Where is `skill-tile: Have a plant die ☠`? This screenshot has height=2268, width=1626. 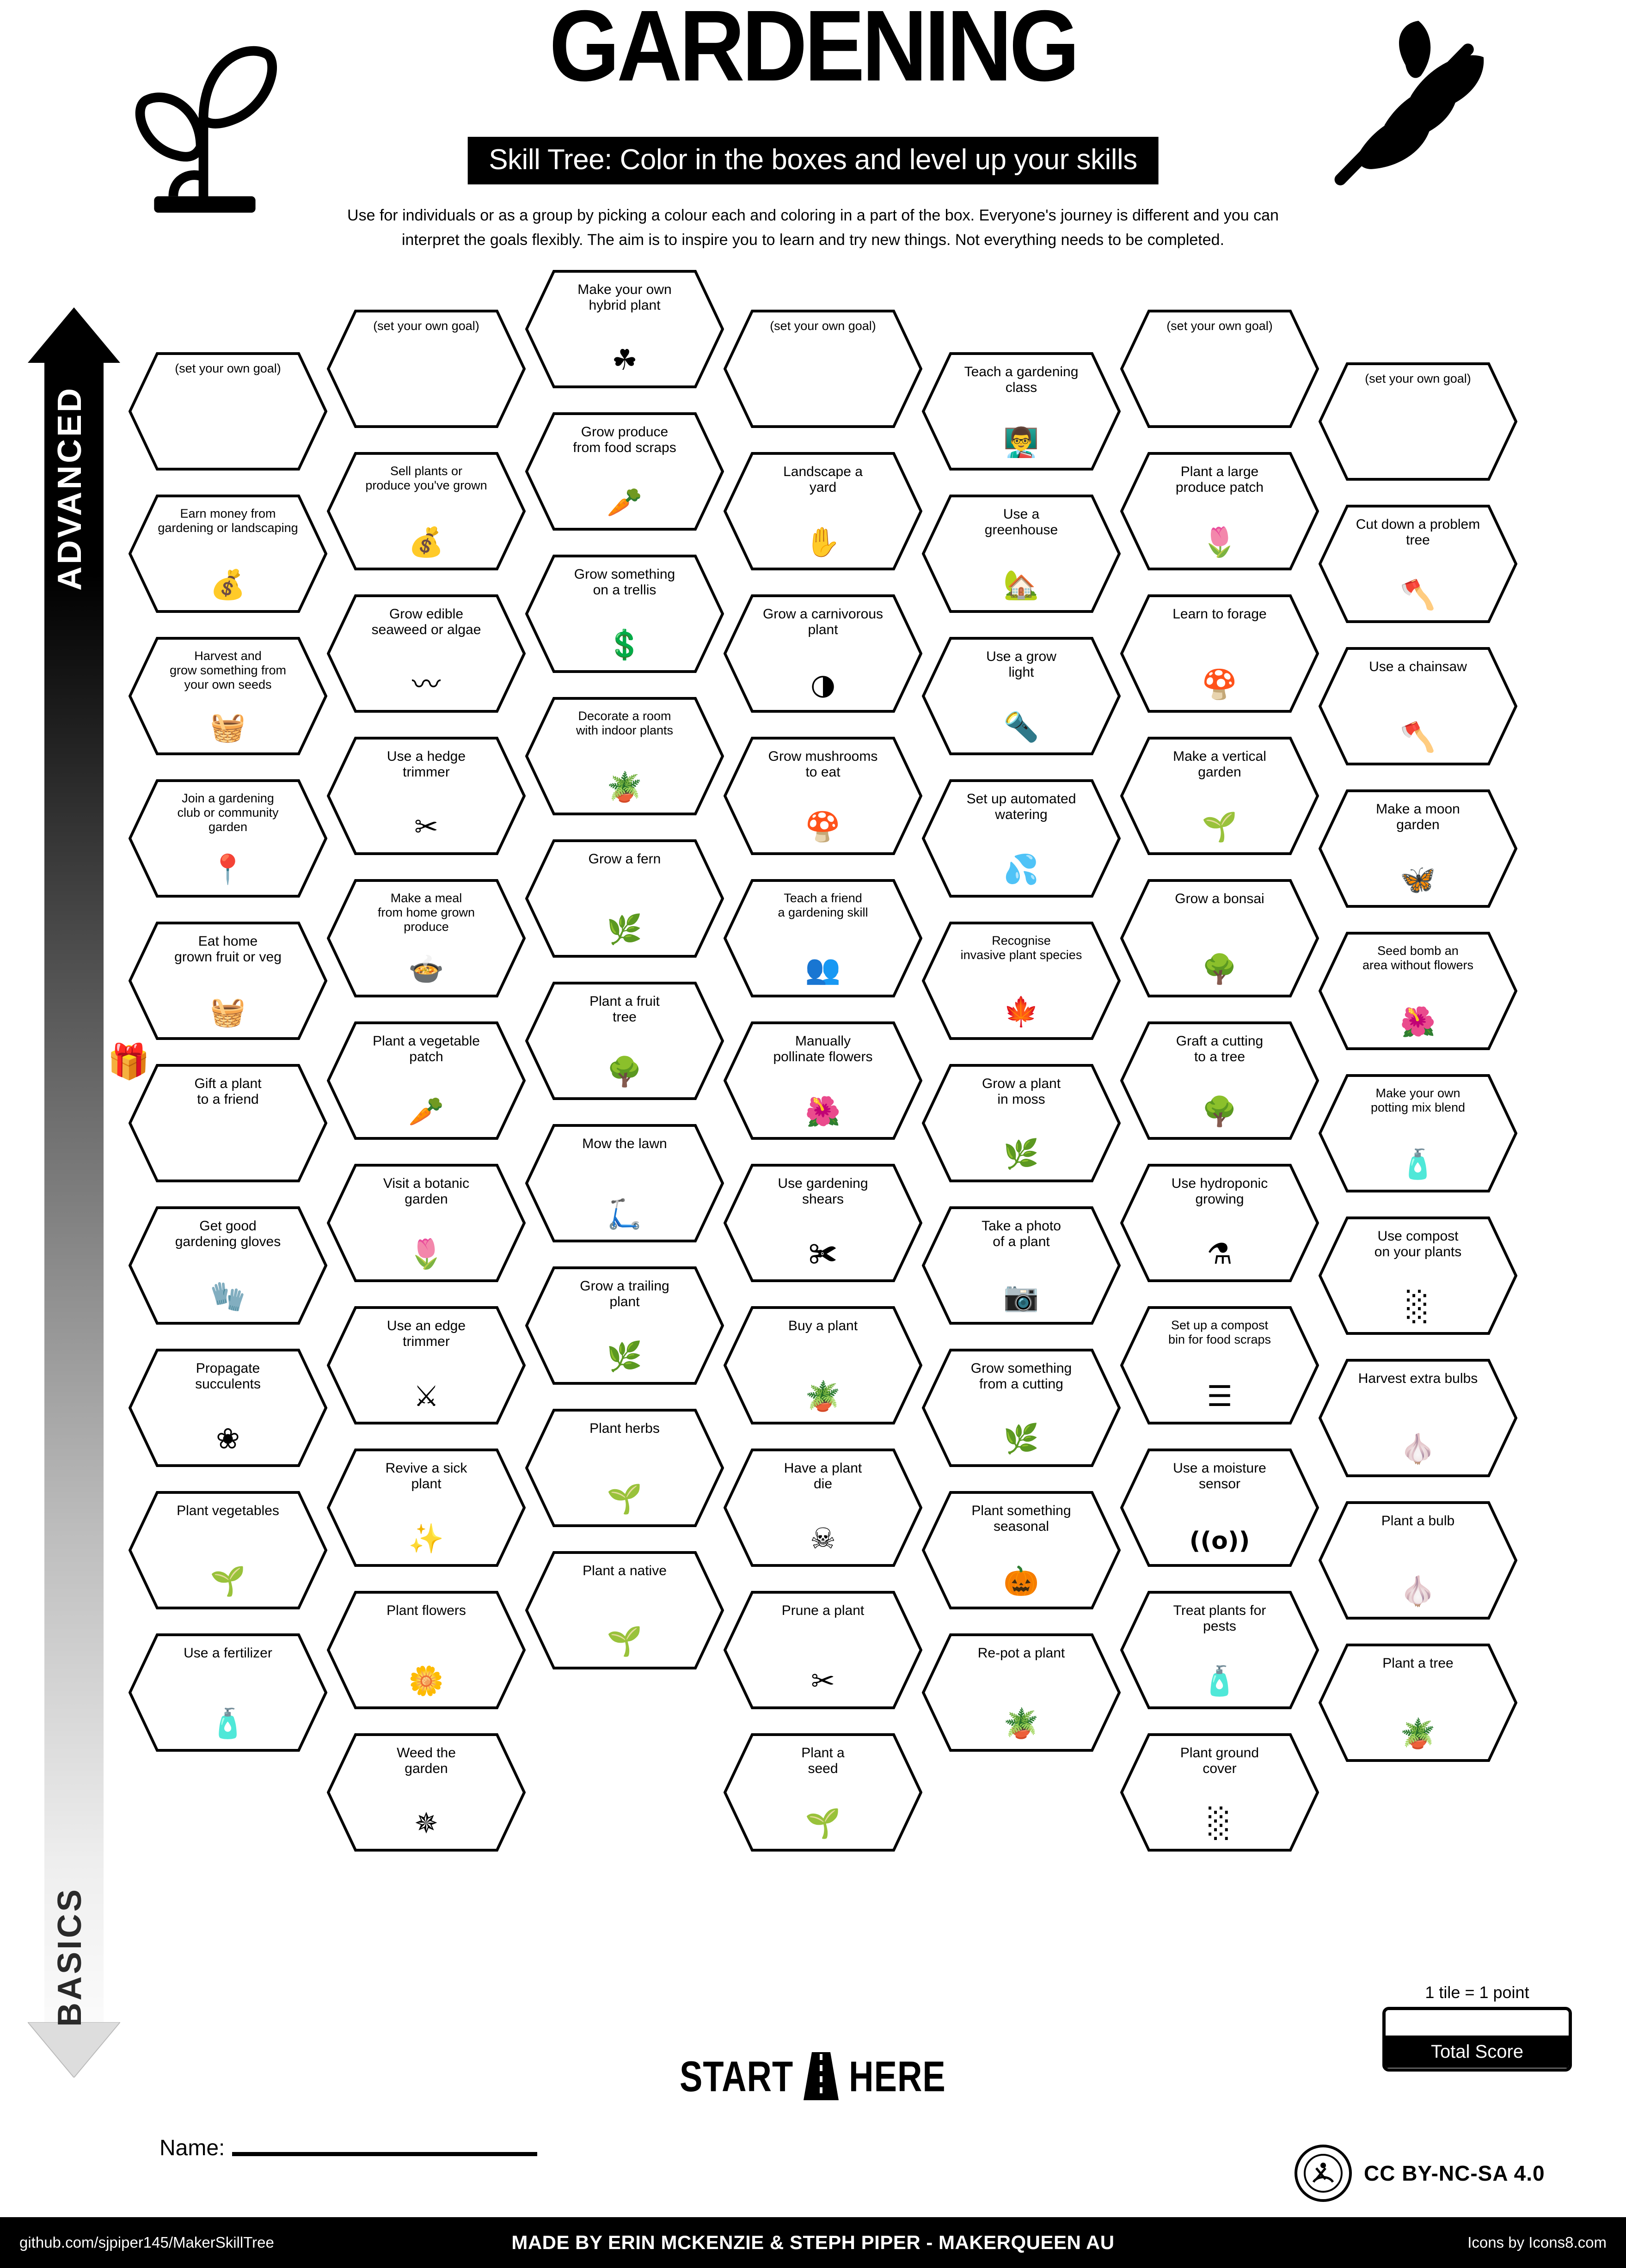
skill-tile: Have a plant die ☠ is located at coordinates (823, 1508).